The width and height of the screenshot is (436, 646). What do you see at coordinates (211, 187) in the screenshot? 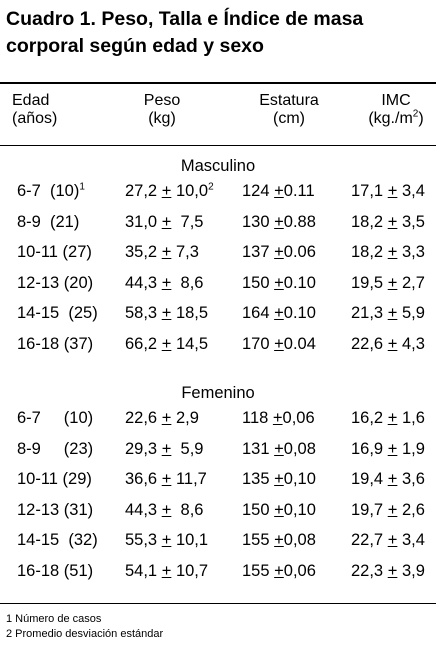
I see `footnote-mark: 2` at bounding box center [211, 187].